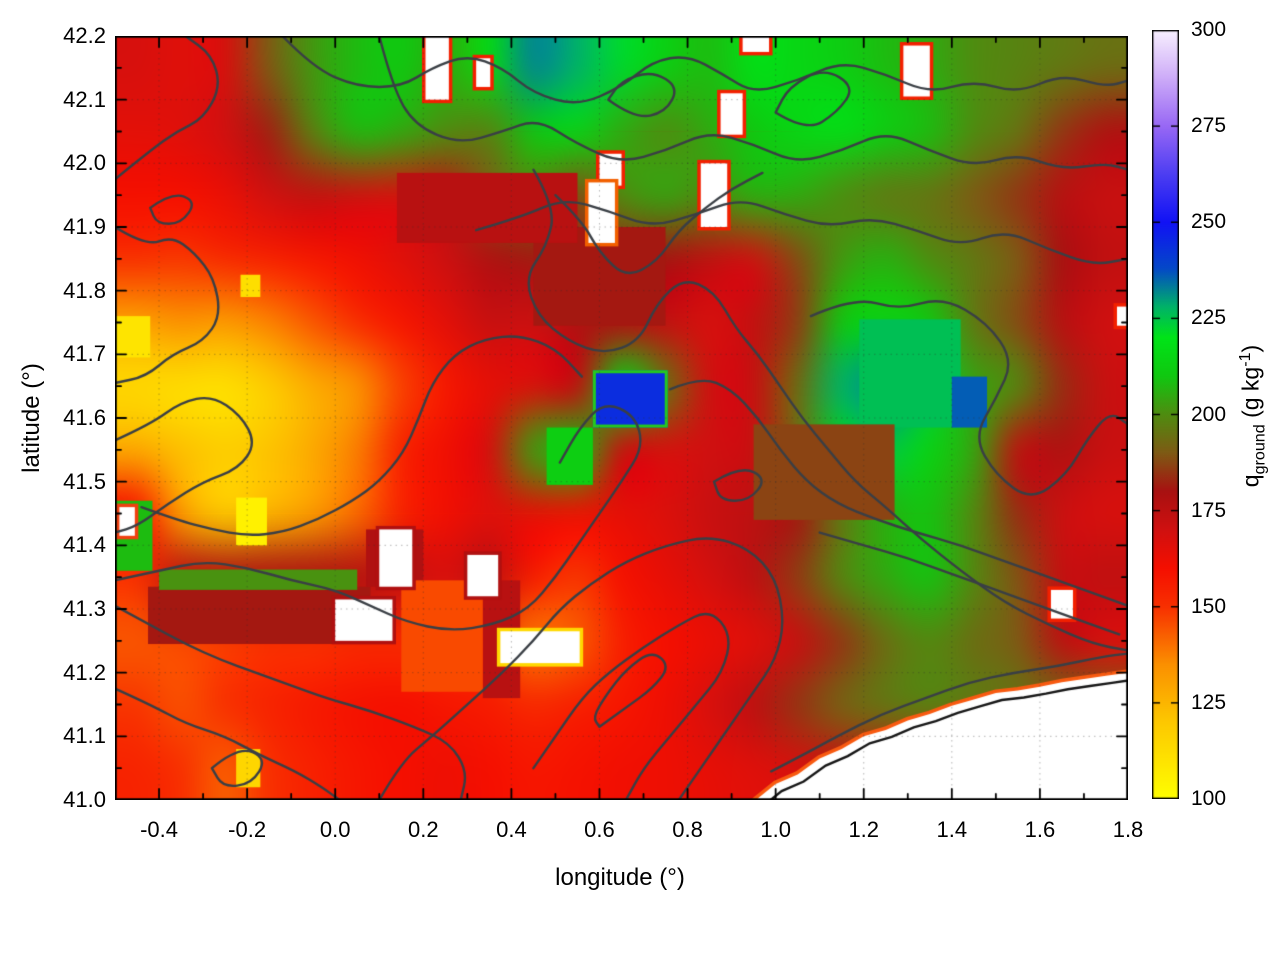  Describe the element at coordinates (84, 608) in the screenshot. I see `y-tick-label: 41.3` at that location.